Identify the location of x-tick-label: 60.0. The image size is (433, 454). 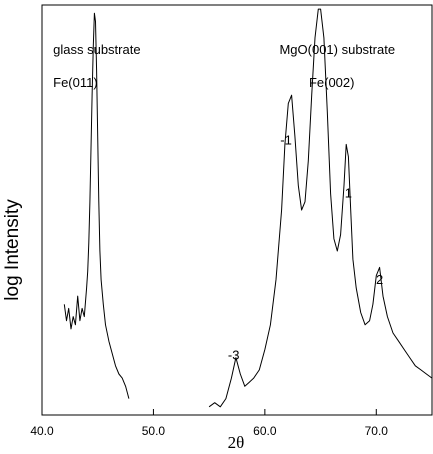
(265, 431).